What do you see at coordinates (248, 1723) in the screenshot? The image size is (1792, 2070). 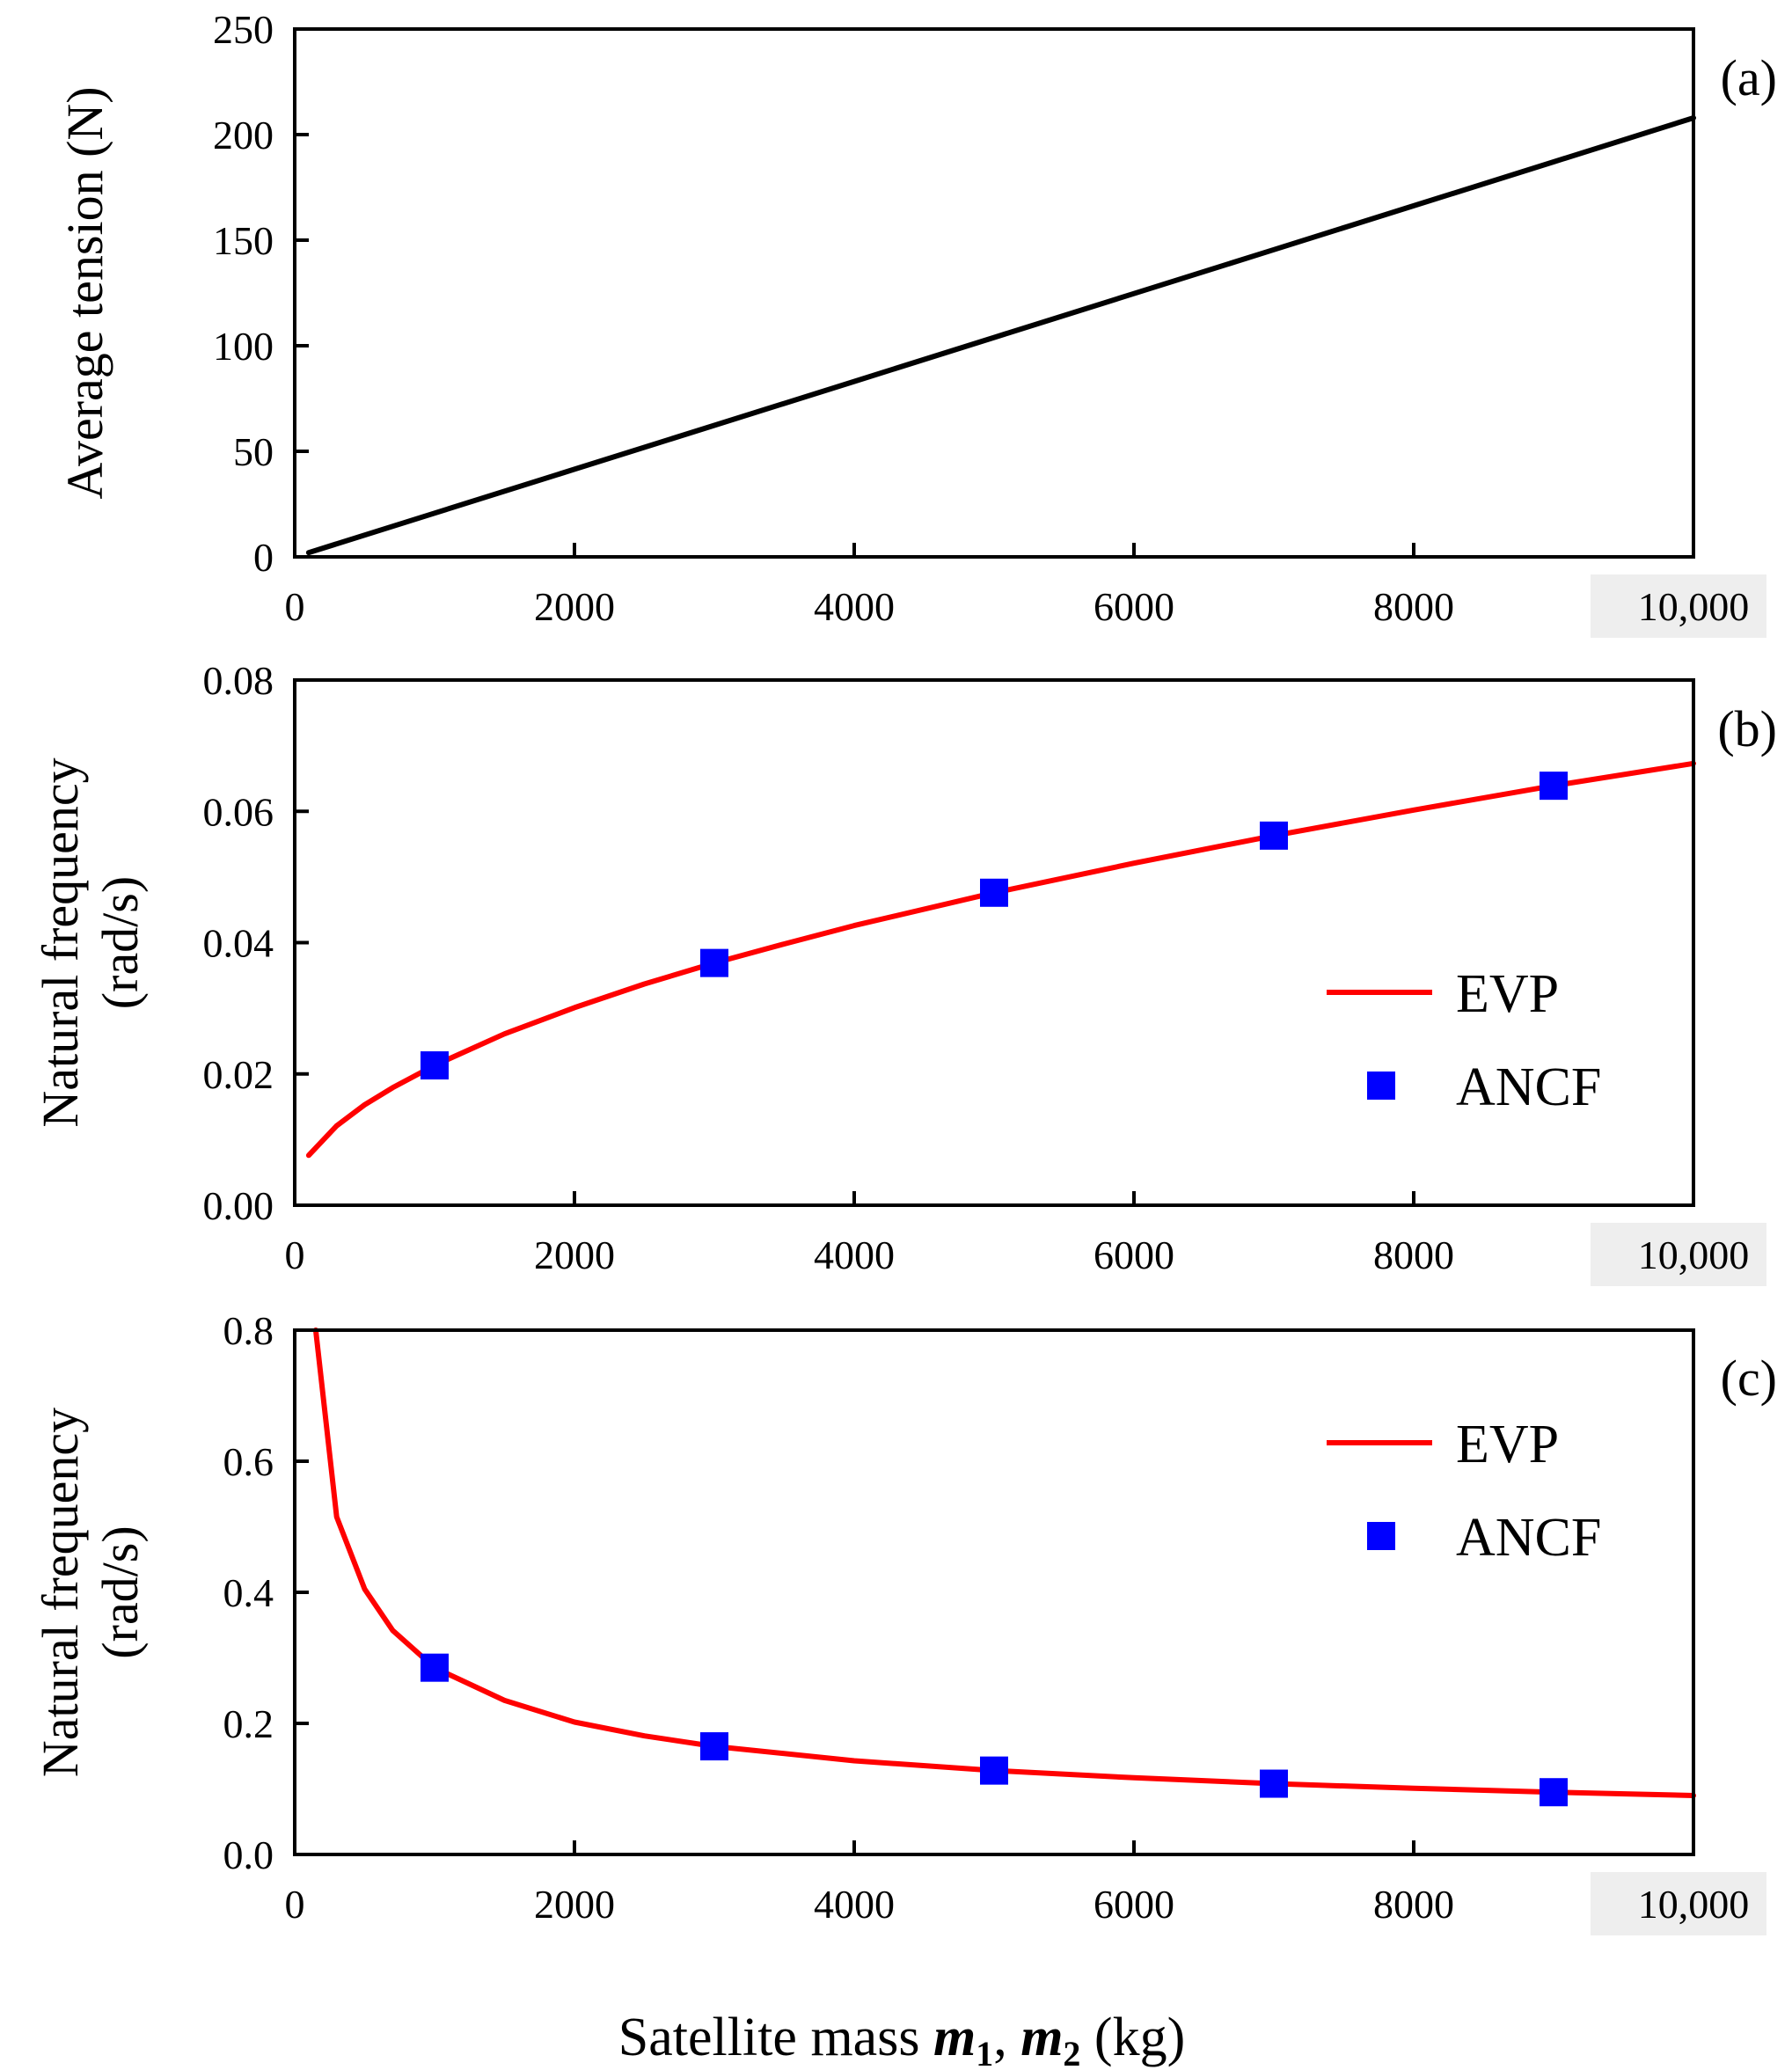 I see `y-tick-label: 0.2` at bounding box center [248, 1723].